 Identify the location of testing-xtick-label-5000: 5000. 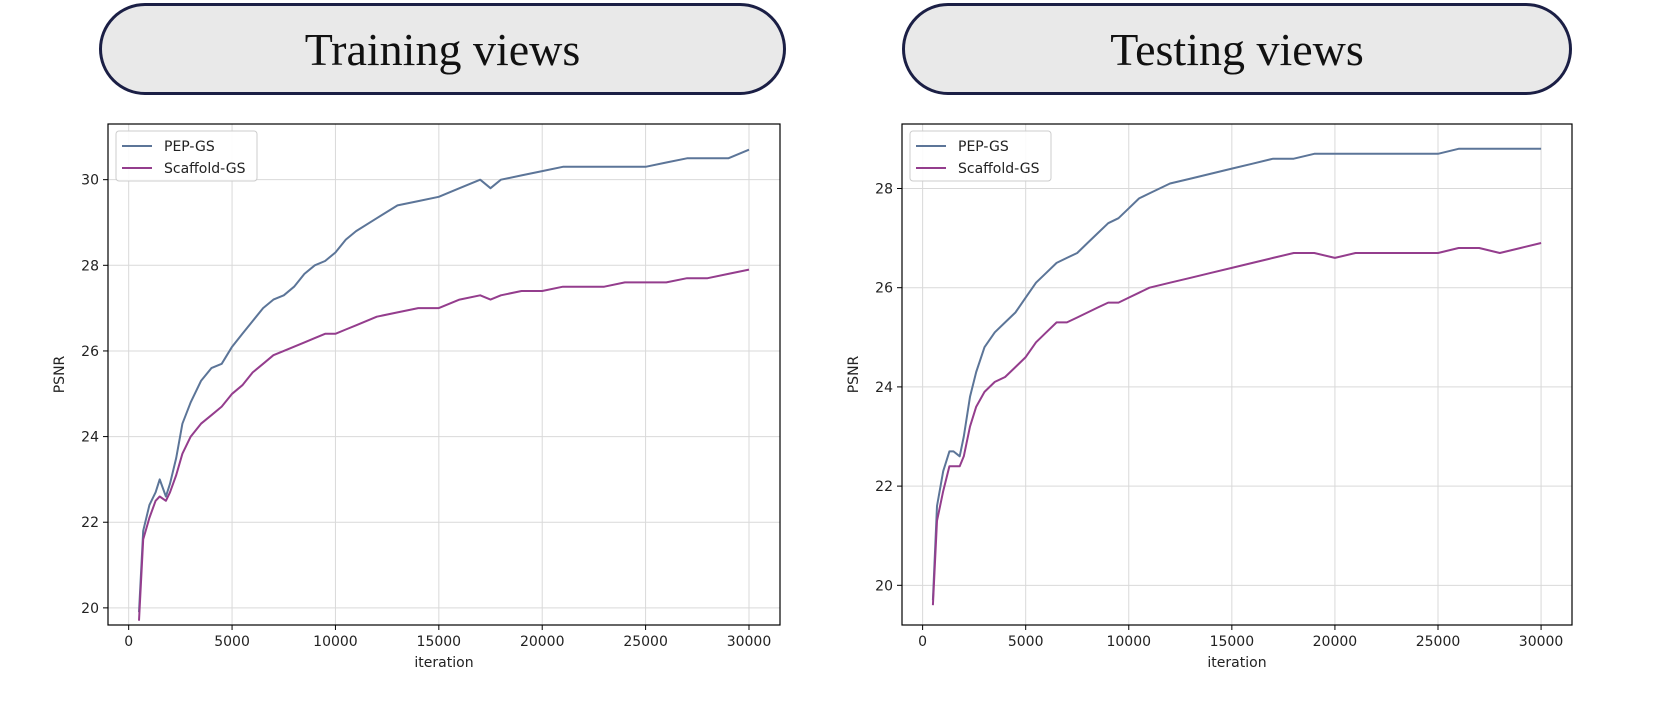
(1026, 642).